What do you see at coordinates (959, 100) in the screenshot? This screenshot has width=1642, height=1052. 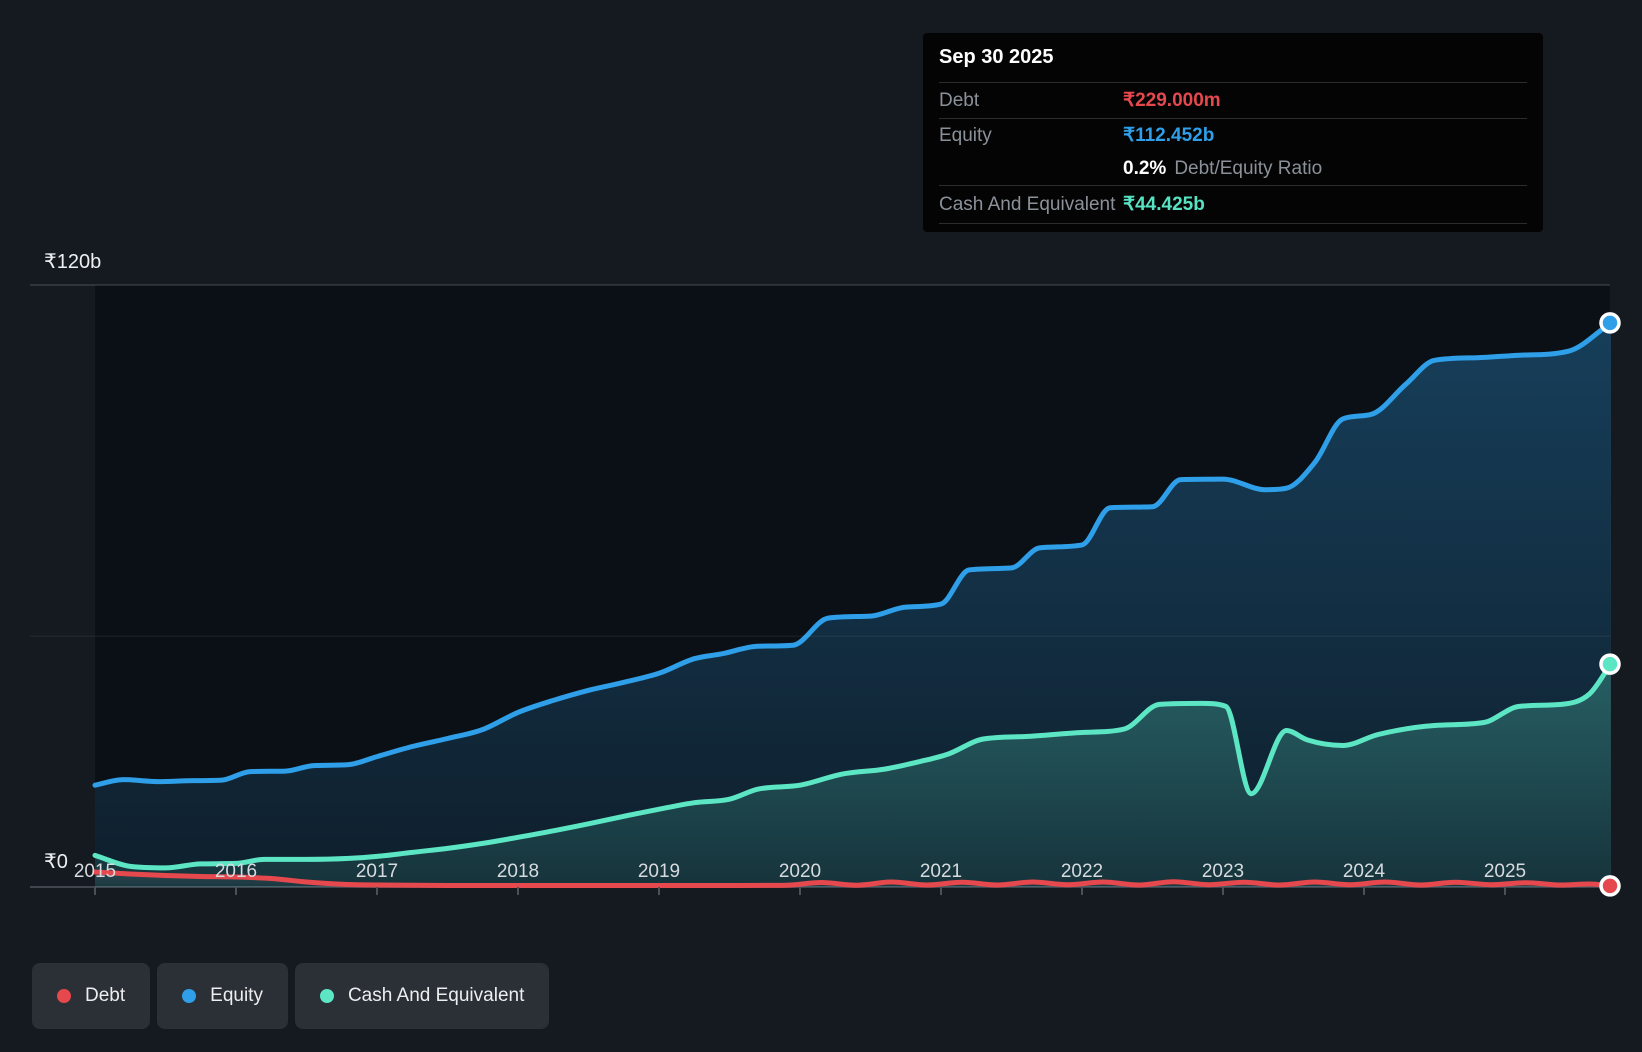 I see `tooltip-debt-label: Debt` at bounding box center [959, 100].